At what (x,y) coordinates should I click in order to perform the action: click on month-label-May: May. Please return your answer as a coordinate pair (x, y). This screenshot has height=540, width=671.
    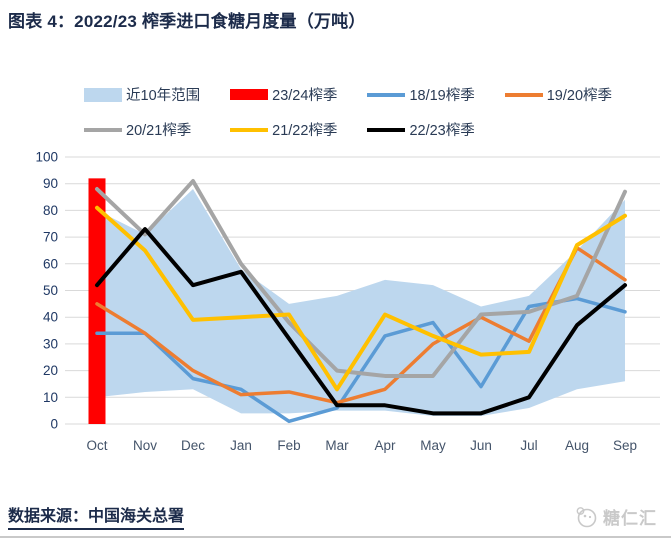
    Looking at the image, I should click on (433, 445).